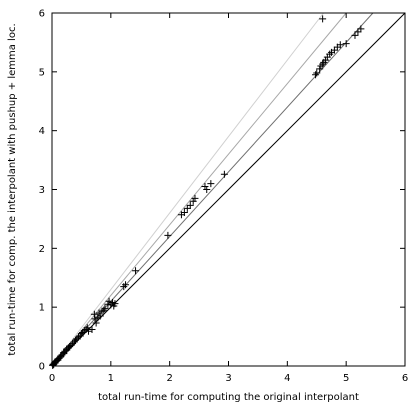 The width and height of the screenshot is (420, 409). I want to click on x-tick-label: 6, so click(405, 378).